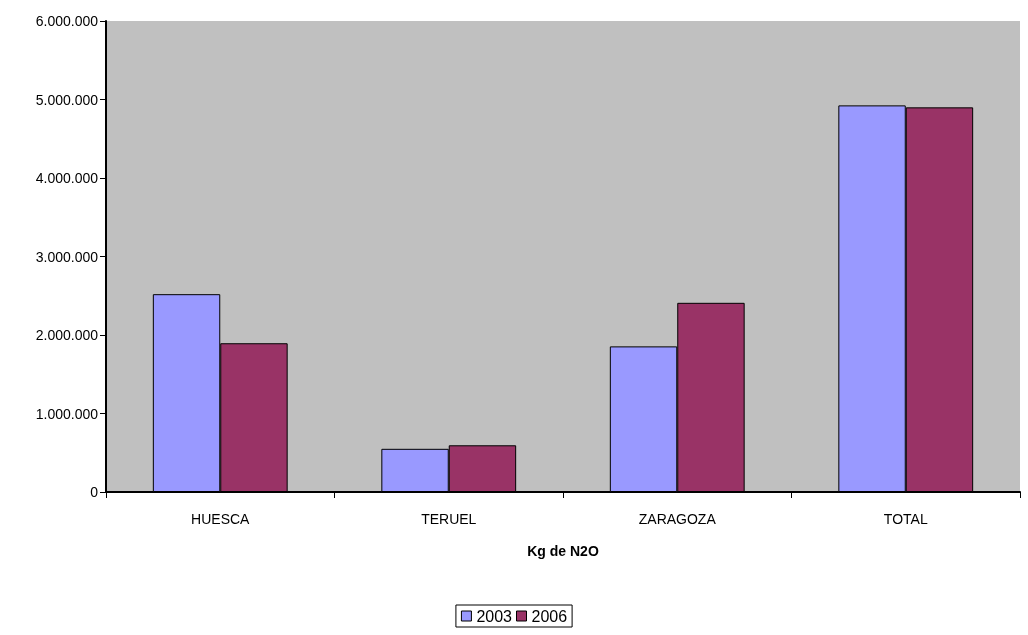 The image size is (1028, 635). Describe the element at coordinates (94, 492) in the screenshot. I see `y-tick-label: 0` at that location.